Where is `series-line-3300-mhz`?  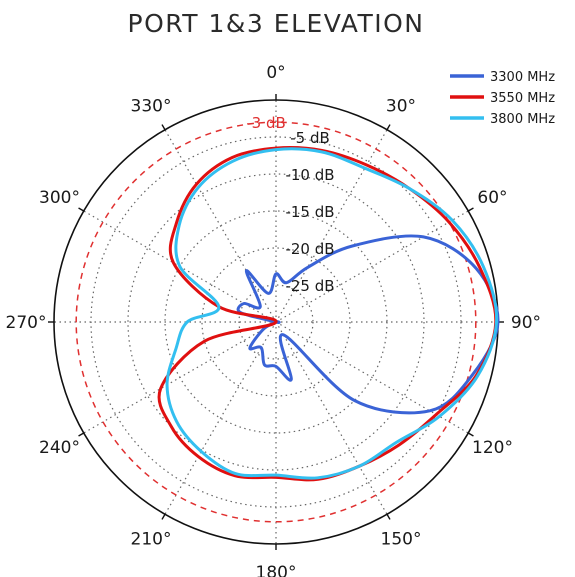
series-line-3300-mhz is located at coordinates (368, 324).